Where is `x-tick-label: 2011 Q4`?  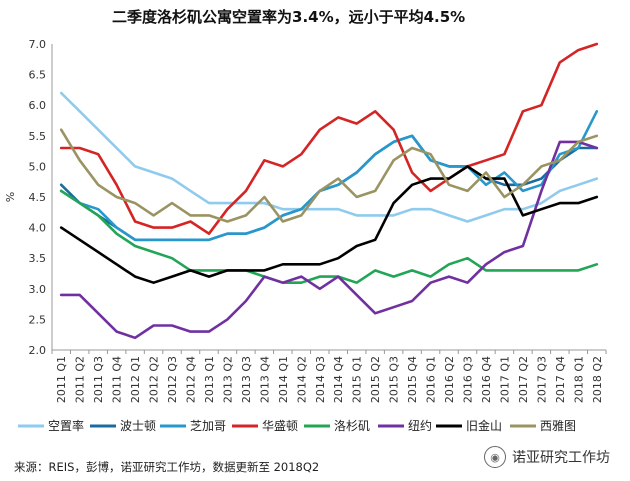
x-tick-label: 2011 Q4 is located at coordinates (117, 379).